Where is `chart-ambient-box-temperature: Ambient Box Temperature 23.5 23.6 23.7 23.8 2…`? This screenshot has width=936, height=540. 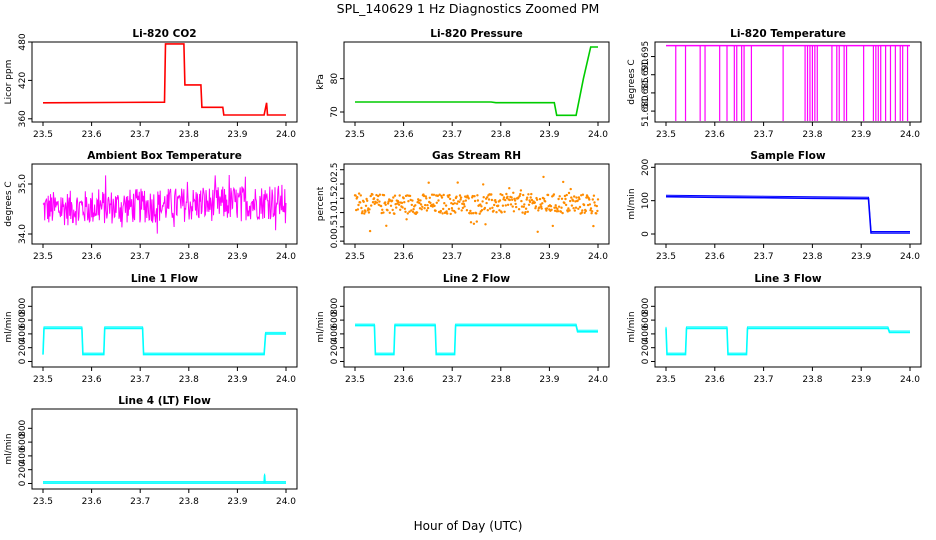
chart-ambient-box-temperature: Ambient Box Temperature 23.5 23.6 23.7 23.8 2… is located at coordinates (151, 206).